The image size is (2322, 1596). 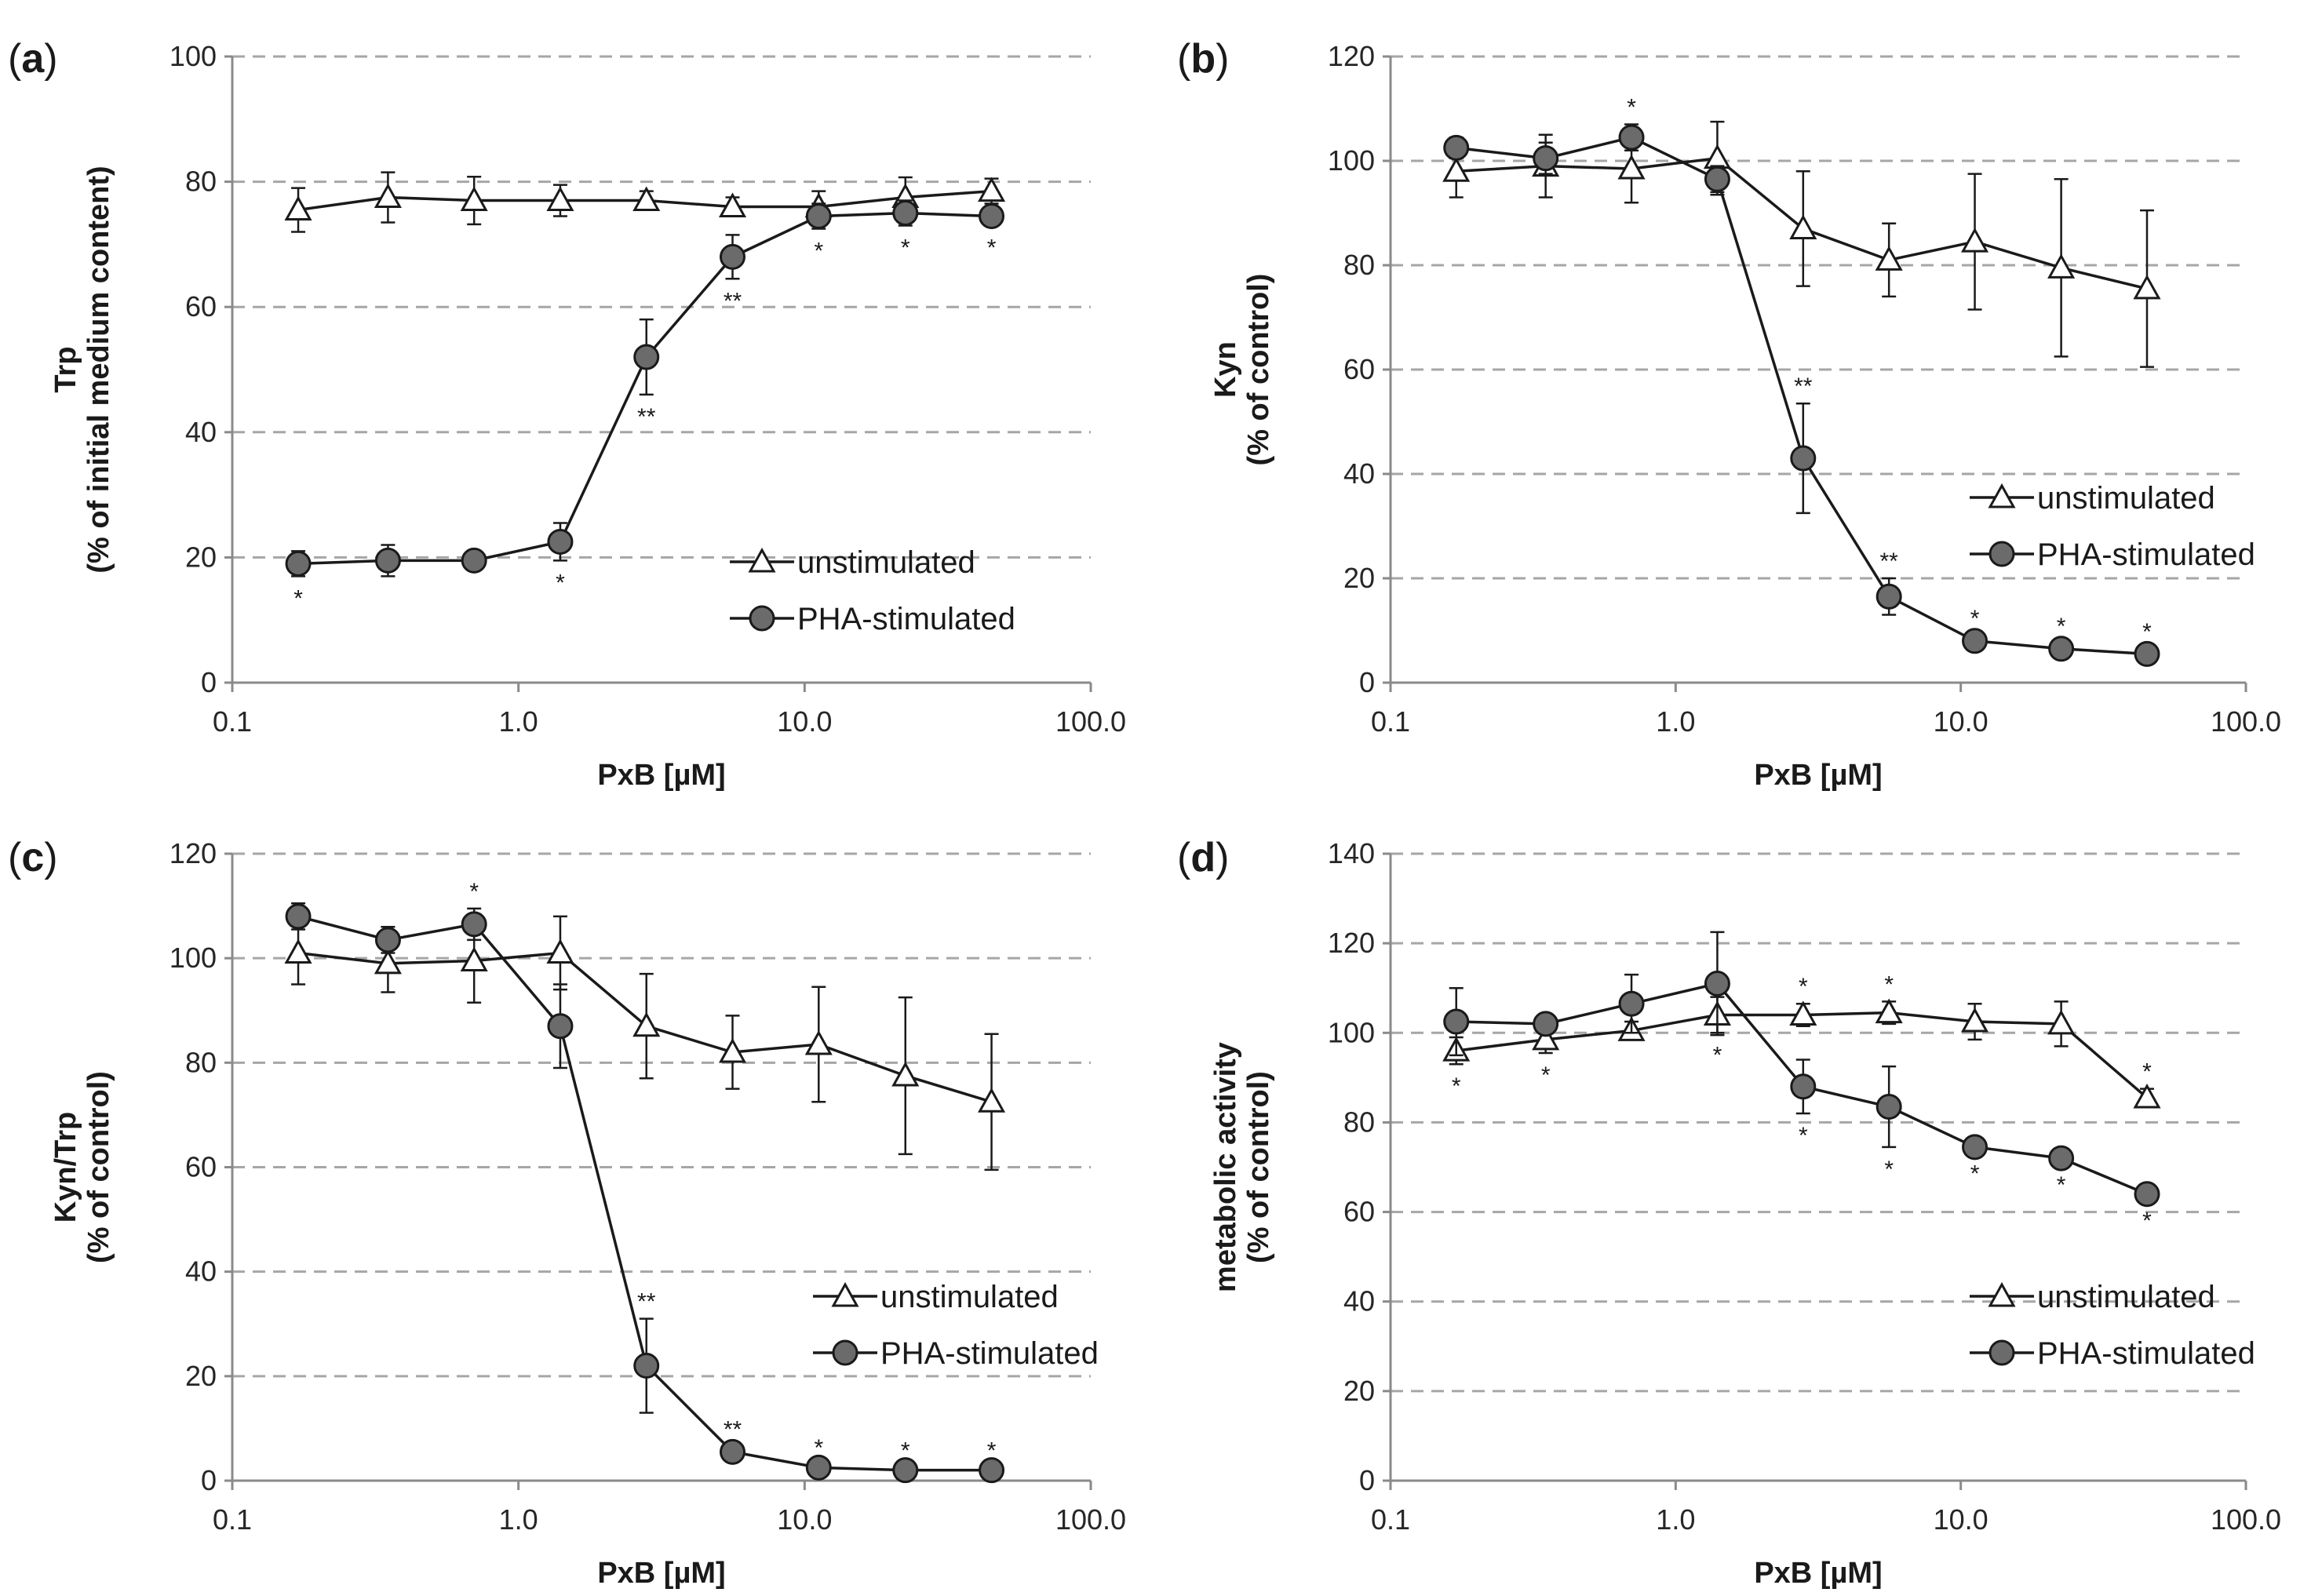 I want to click on panel-label: (c), so click(x=33, y=857).